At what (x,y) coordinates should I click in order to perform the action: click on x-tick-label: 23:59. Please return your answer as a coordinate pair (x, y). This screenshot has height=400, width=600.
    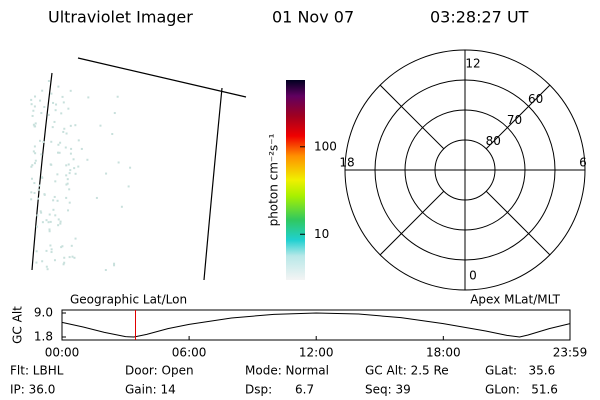
    Looking at the image, I should click on (570, 353).